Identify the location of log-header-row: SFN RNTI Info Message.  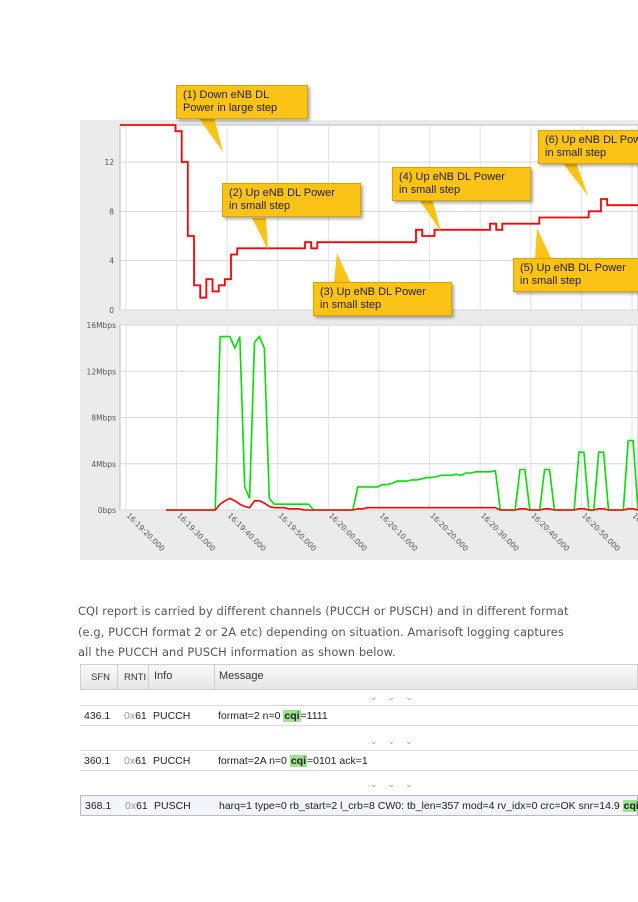
(359, 677).